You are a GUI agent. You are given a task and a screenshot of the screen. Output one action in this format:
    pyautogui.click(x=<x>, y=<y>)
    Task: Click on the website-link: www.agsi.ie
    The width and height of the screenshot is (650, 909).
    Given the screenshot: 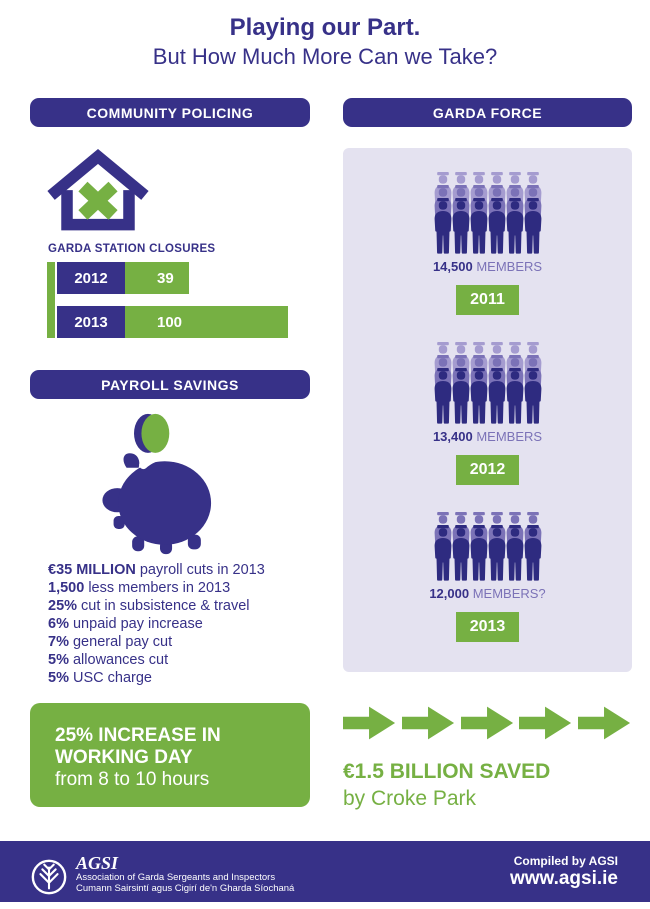 What is the action you would take?
    pyautogui.click(x=563, y=878)
    